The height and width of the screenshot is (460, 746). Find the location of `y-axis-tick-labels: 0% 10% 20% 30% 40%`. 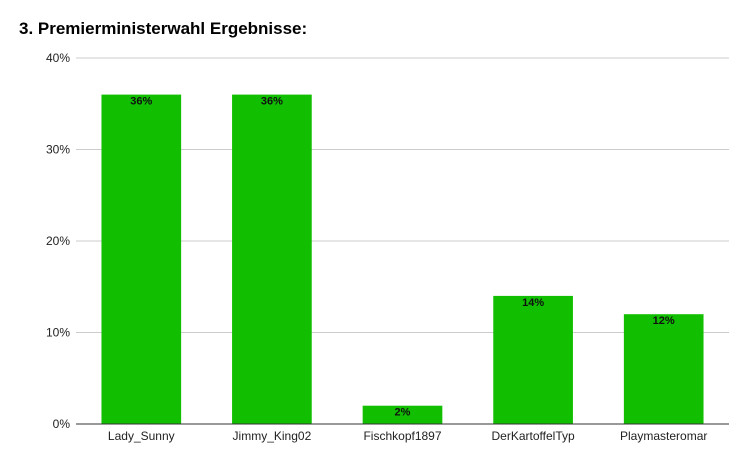

y-axis-tick-labels: 0% 10% 20% 30% 40% is located at coordinates (58, 241).